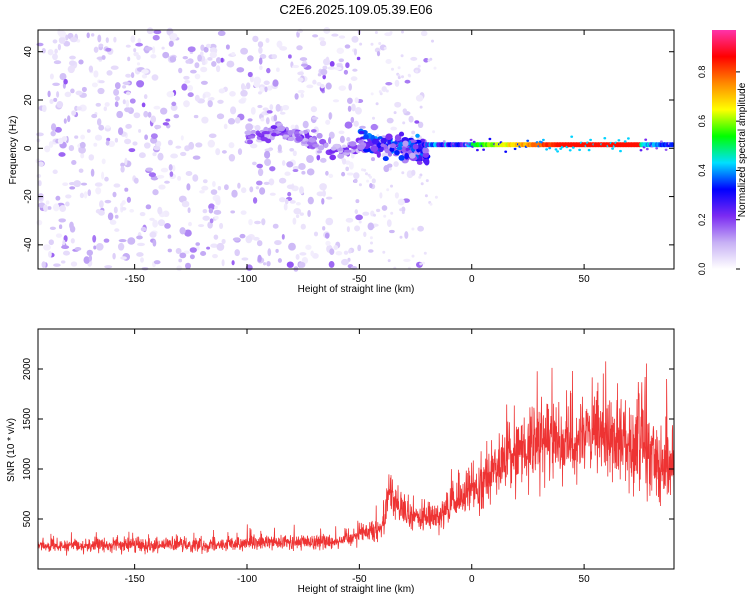  What do you see at coordinates (13, 150) in the screenshot?
I see `heatmap-y-axis-label: Frequency (Hz)` at bounding box center [13, 150].